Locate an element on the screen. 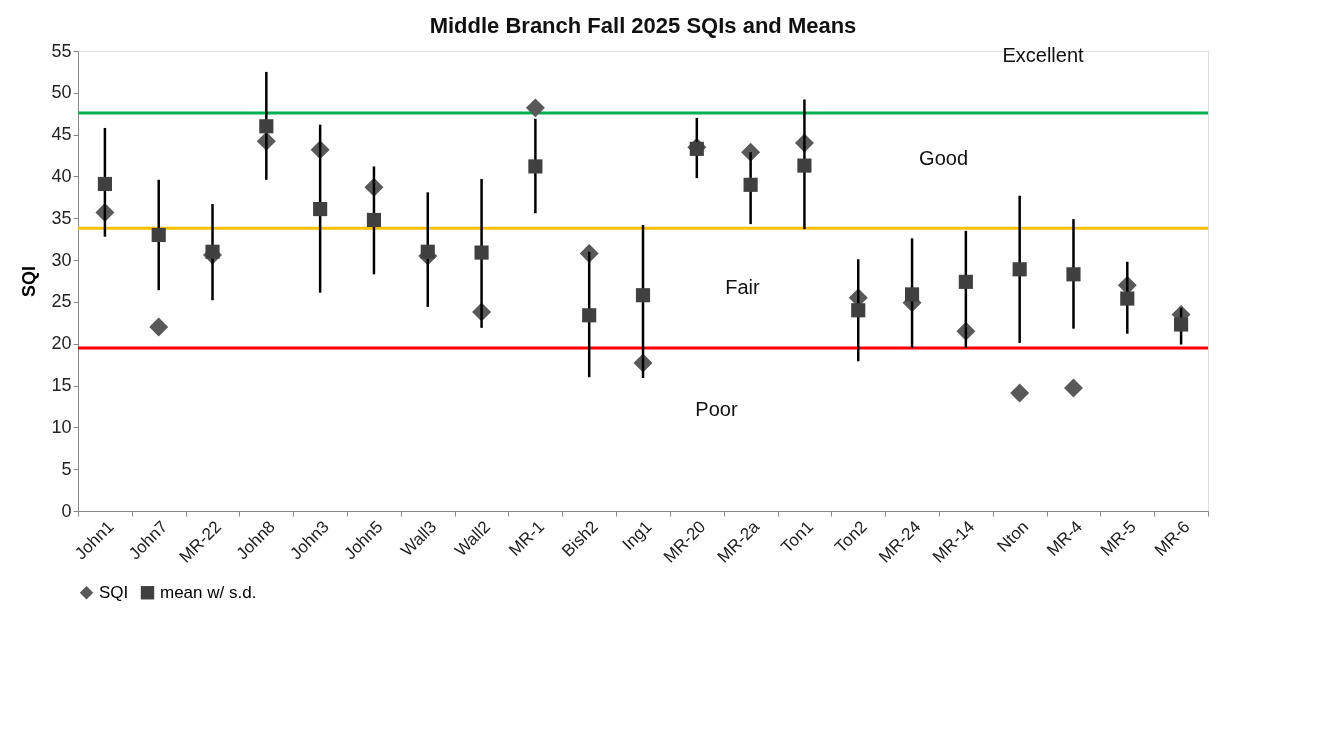 The width and height of the screenshot is (1332, 738). annotation: Excellent is located at coordinates (1043, 54).